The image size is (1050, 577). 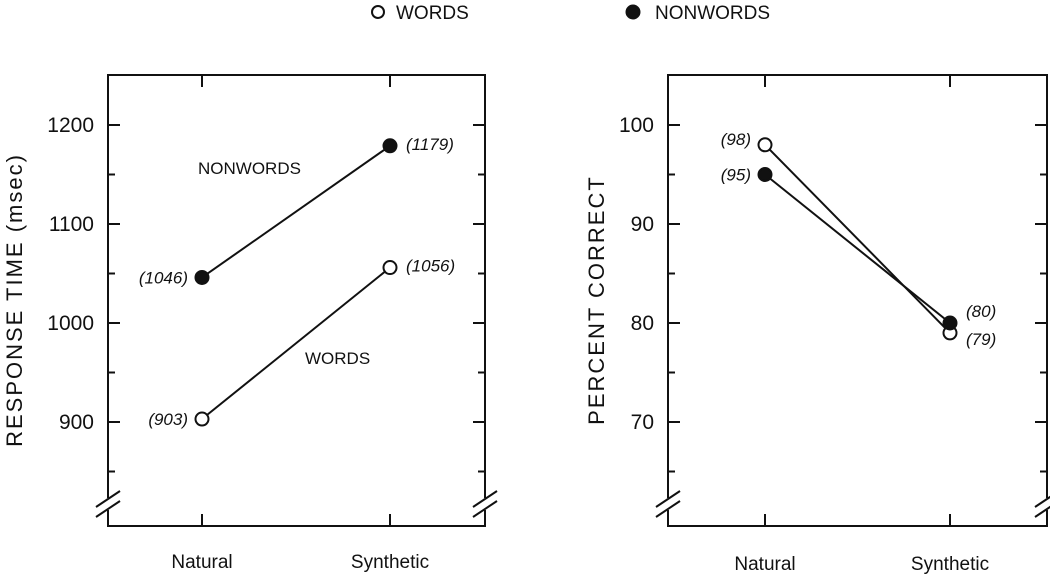 I want to click on data-label: (1179), so click(x=430, y=144).